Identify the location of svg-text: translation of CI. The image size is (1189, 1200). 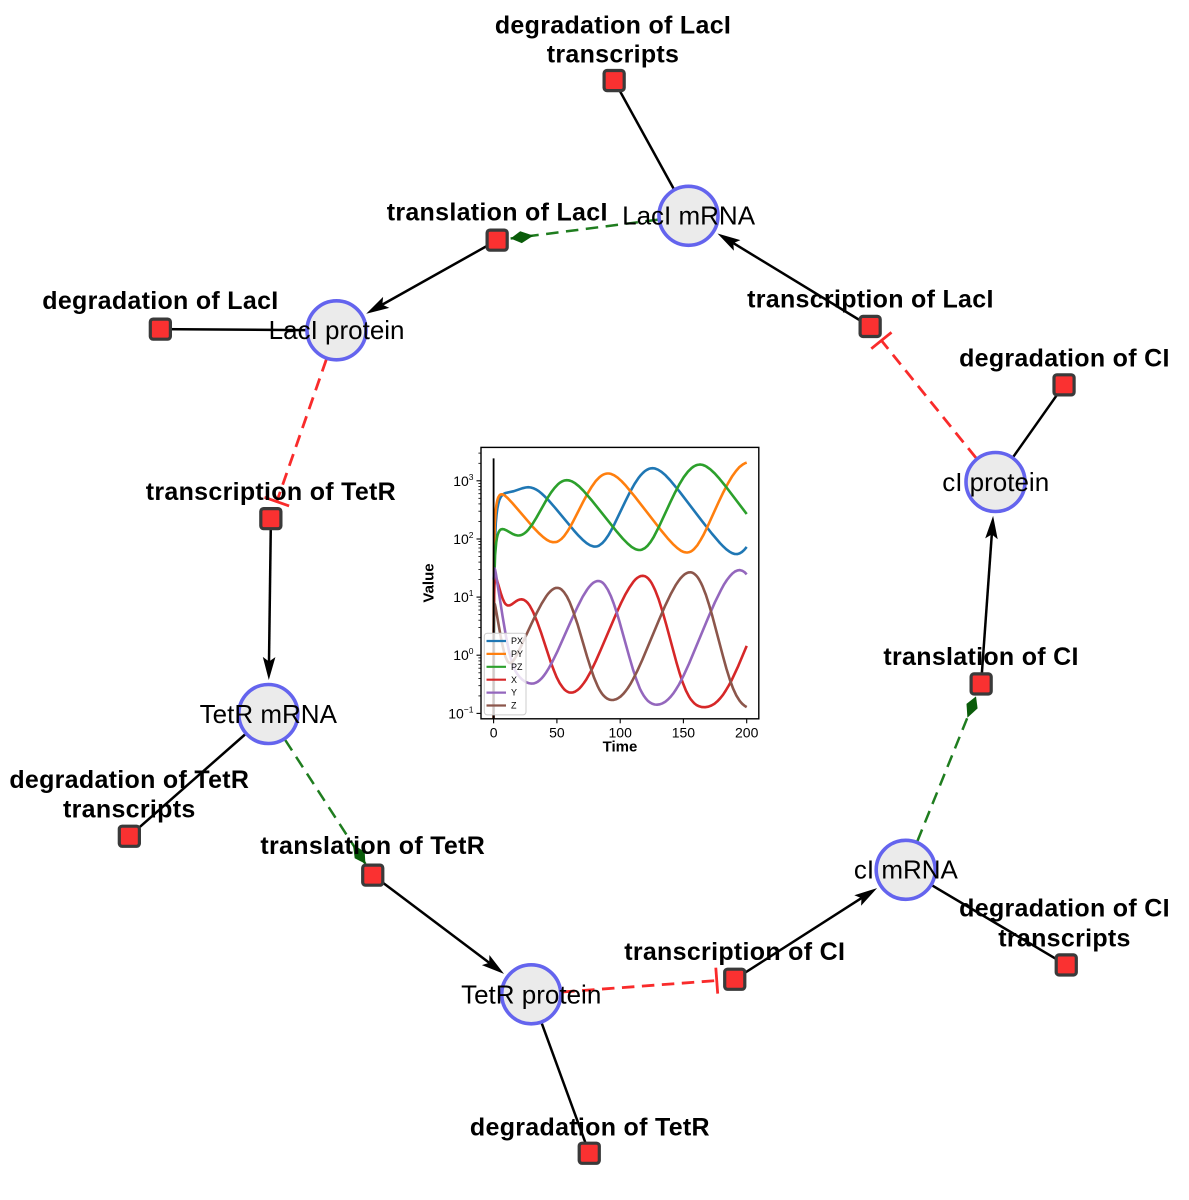
(980, 657).